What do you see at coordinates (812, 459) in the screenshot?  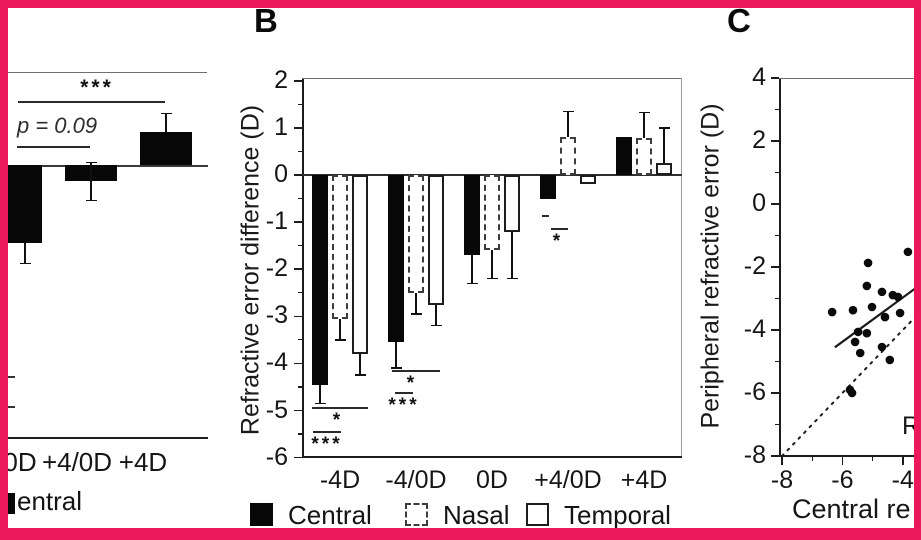 I see `x-tick-minor` at bounding box center [812, 459].